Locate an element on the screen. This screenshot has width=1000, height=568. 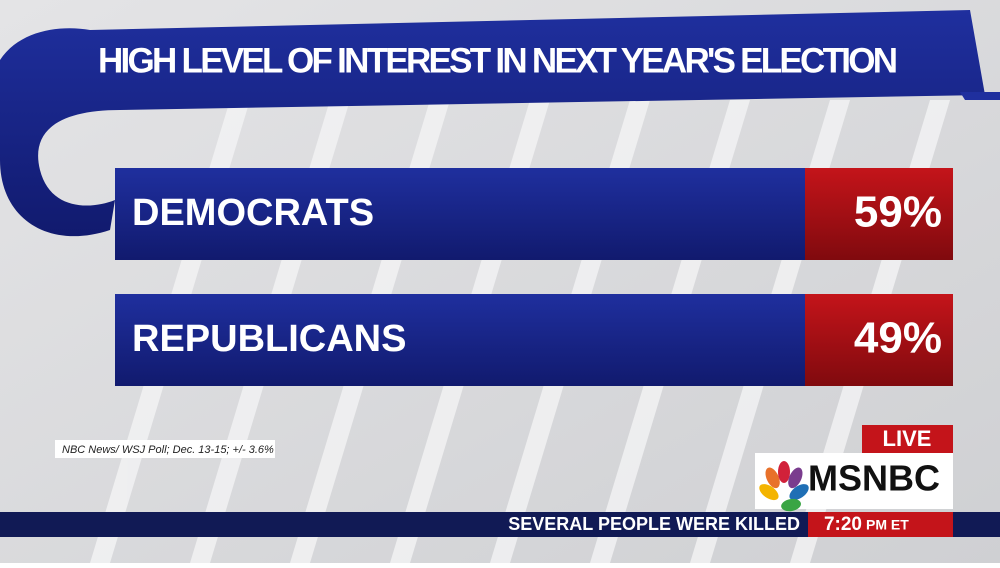
peacock-logo is located at coordinates (784, 486).